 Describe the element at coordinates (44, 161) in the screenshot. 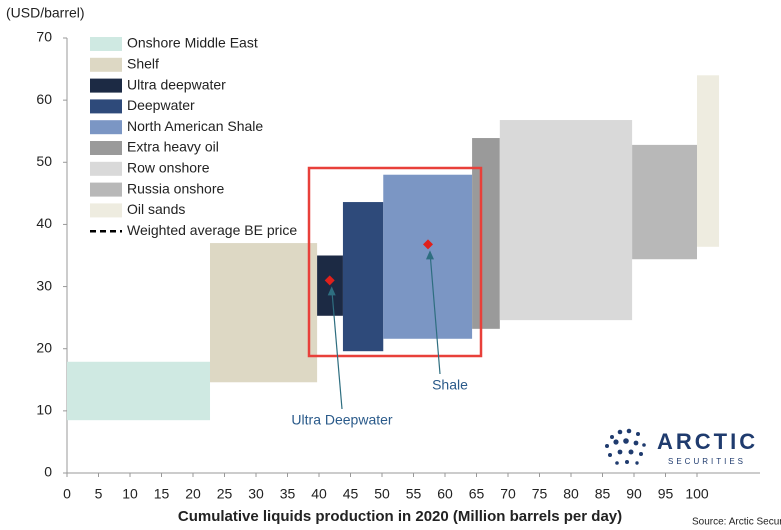

I see `y-tick-label: 50` at that location.